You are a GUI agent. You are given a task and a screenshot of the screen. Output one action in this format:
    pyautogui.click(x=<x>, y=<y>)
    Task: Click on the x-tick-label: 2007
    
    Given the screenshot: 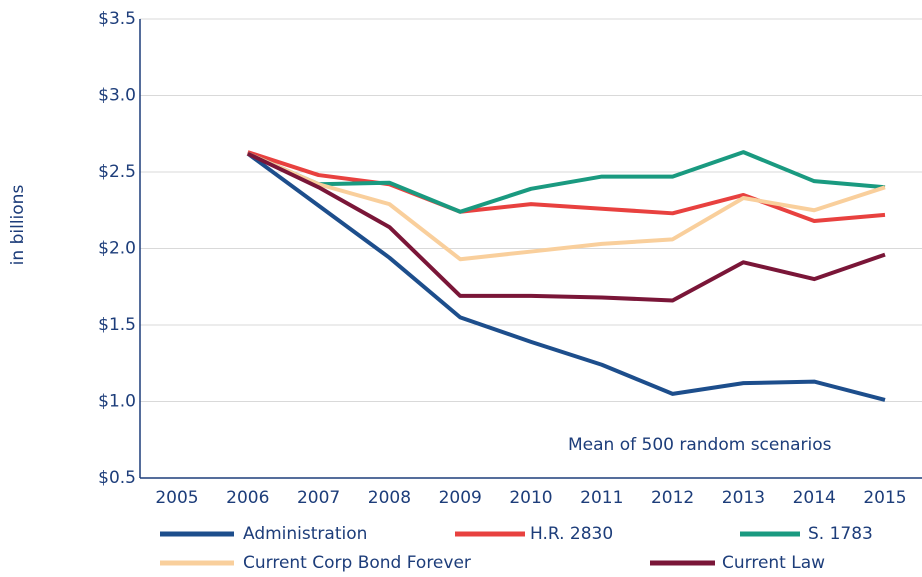 What is the action you would take?
    pyautogui.click(x=318, y=498)
    